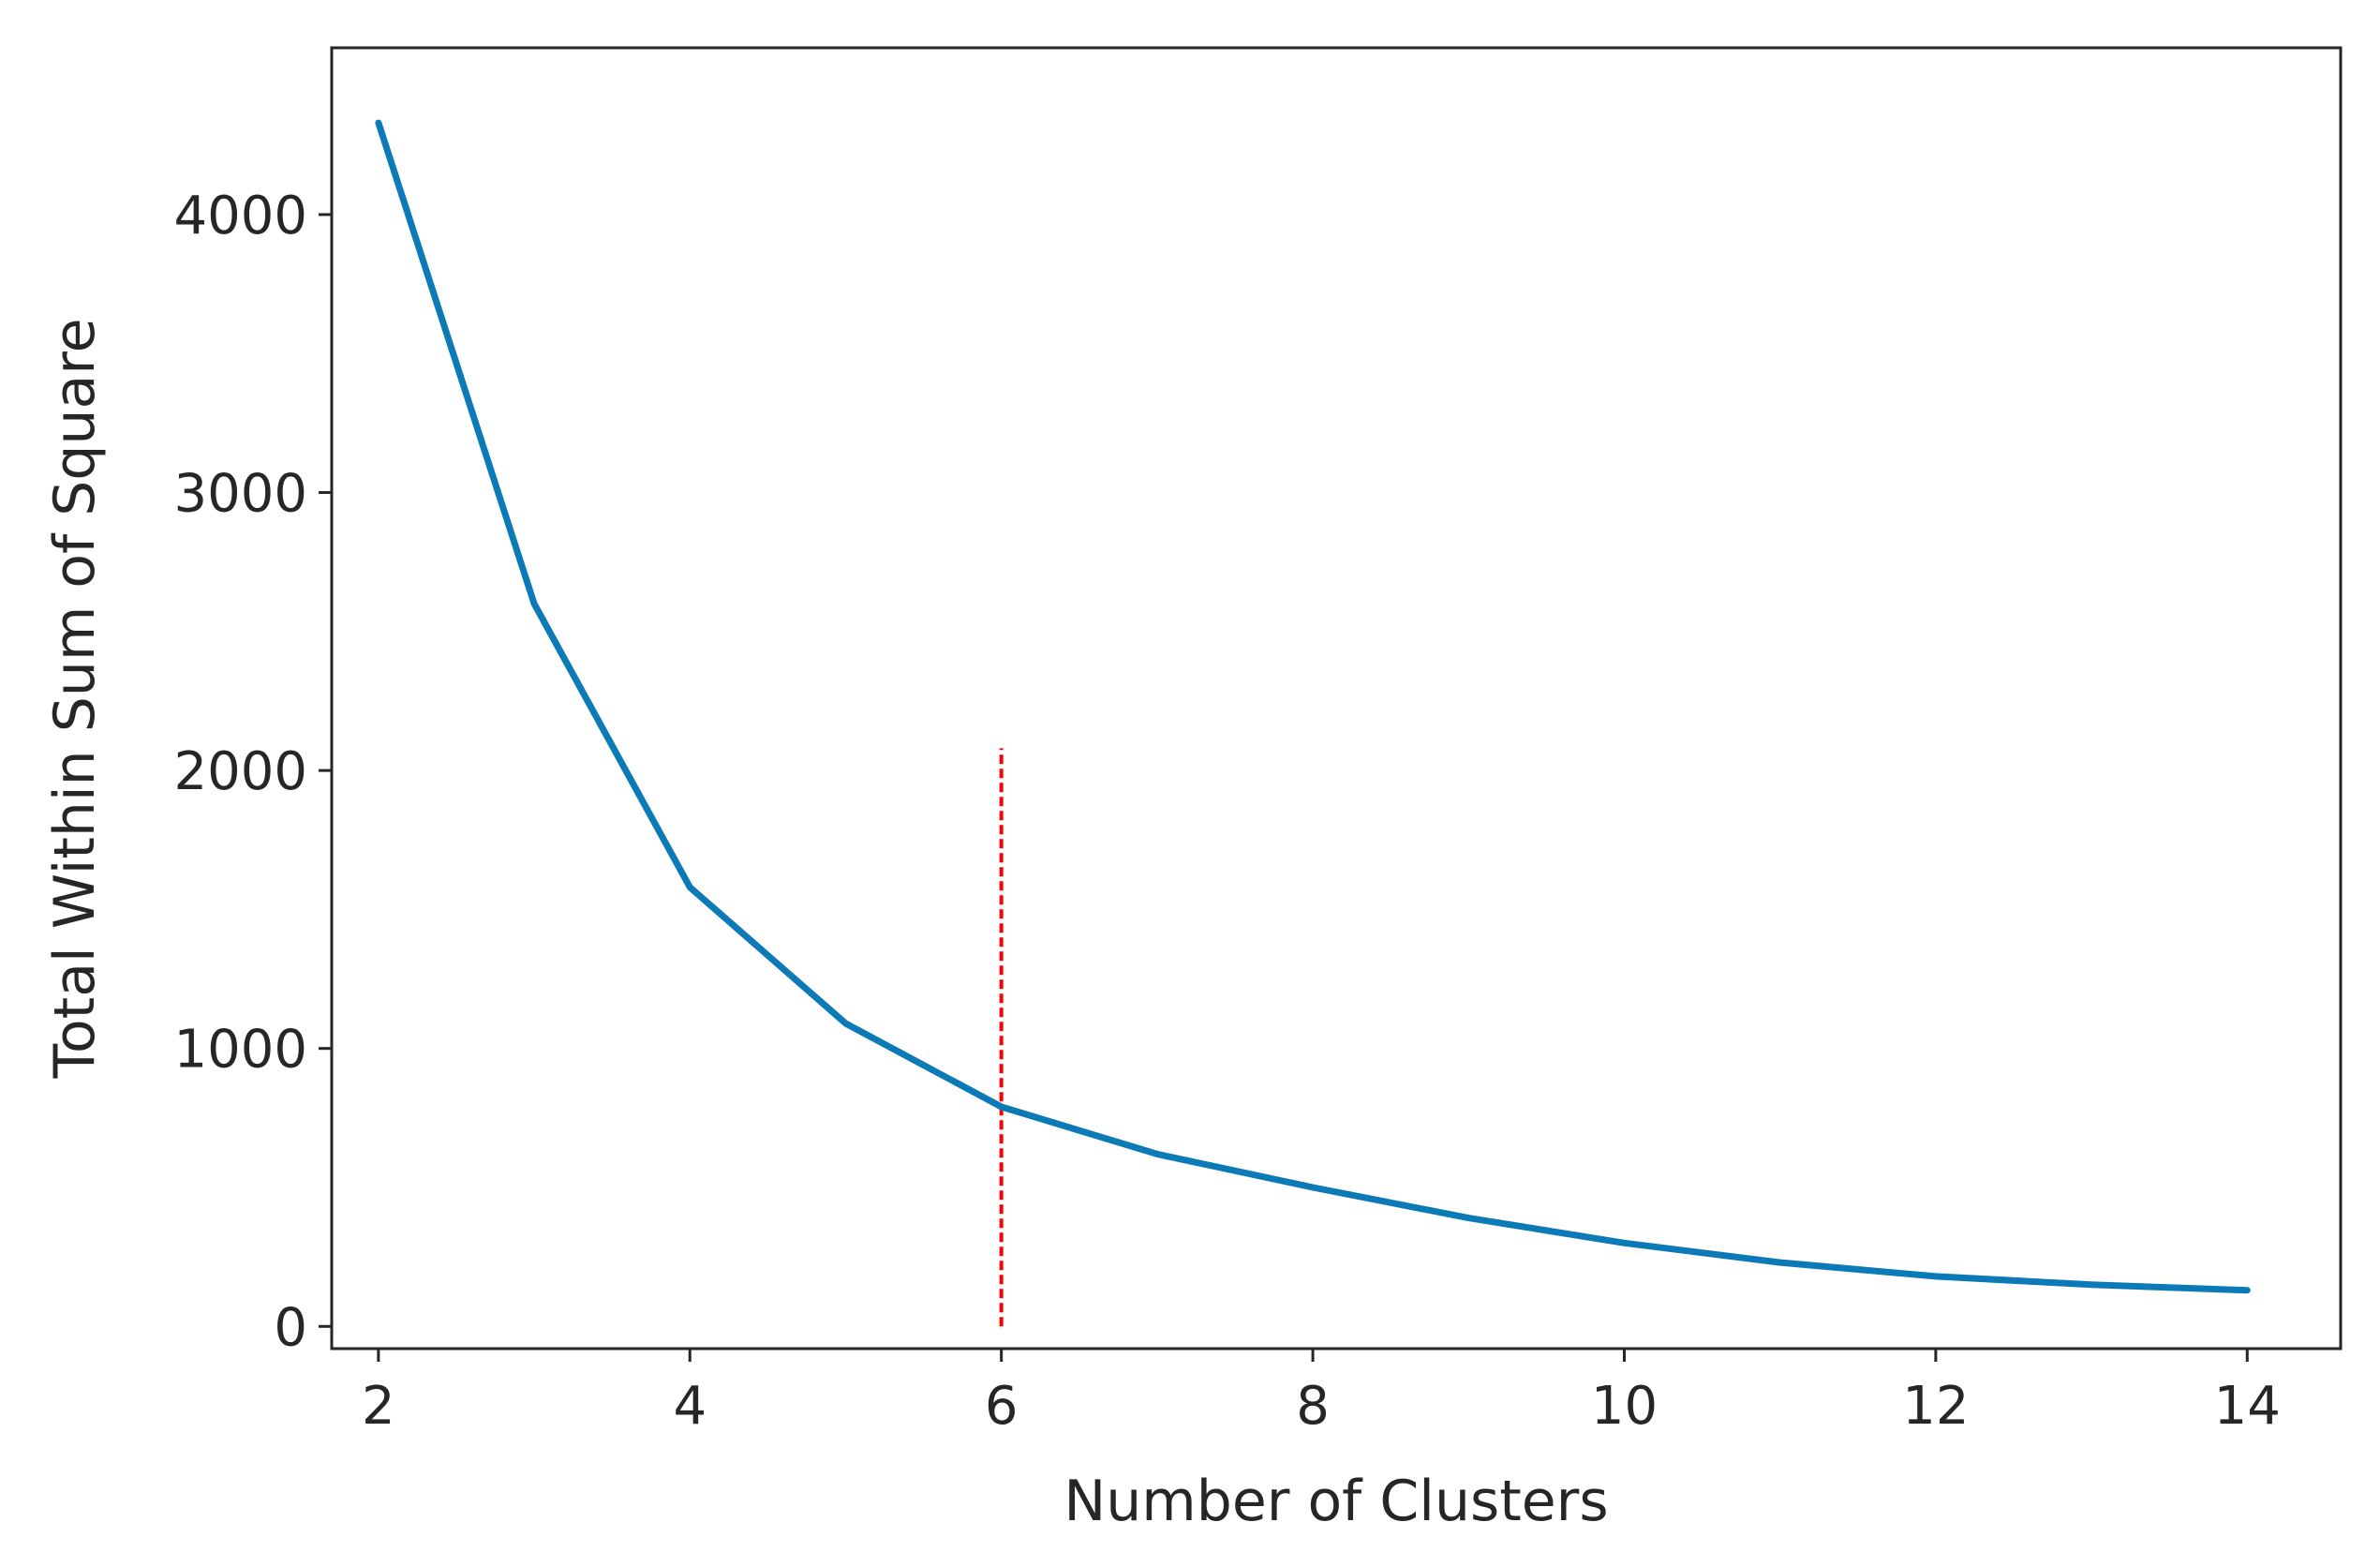  What do you see at coordinates (1002, 1406) in the screenshot?
I see `x-tick-label: 6` at bounding box center [1002, 1406].